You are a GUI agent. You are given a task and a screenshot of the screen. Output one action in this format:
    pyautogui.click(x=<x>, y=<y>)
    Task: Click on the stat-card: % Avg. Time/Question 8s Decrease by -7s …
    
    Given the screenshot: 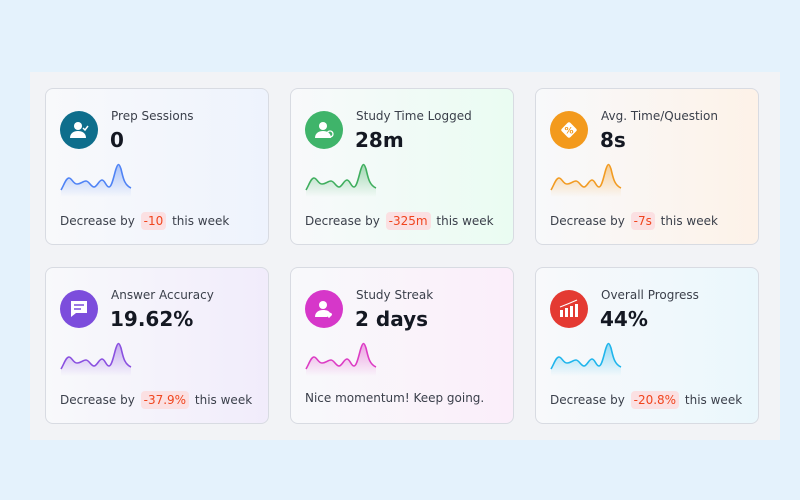 What is the action you would take?
    pyautogui.click(x=647, y=166)
    